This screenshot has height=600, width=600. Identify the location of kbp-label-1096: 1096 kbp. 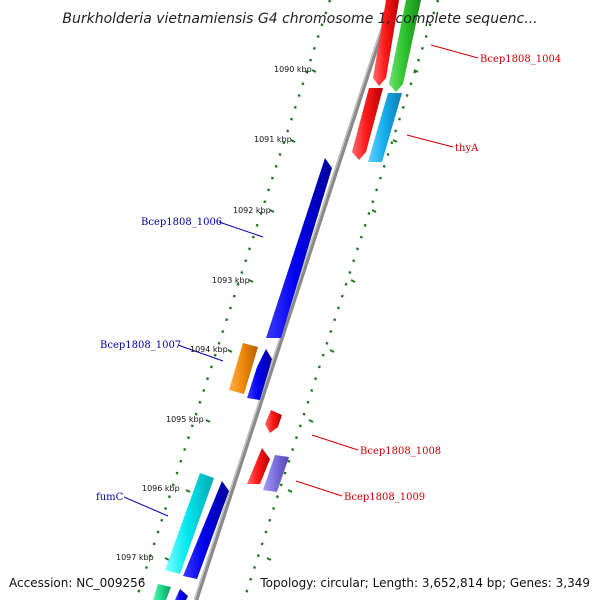
(161, 488).